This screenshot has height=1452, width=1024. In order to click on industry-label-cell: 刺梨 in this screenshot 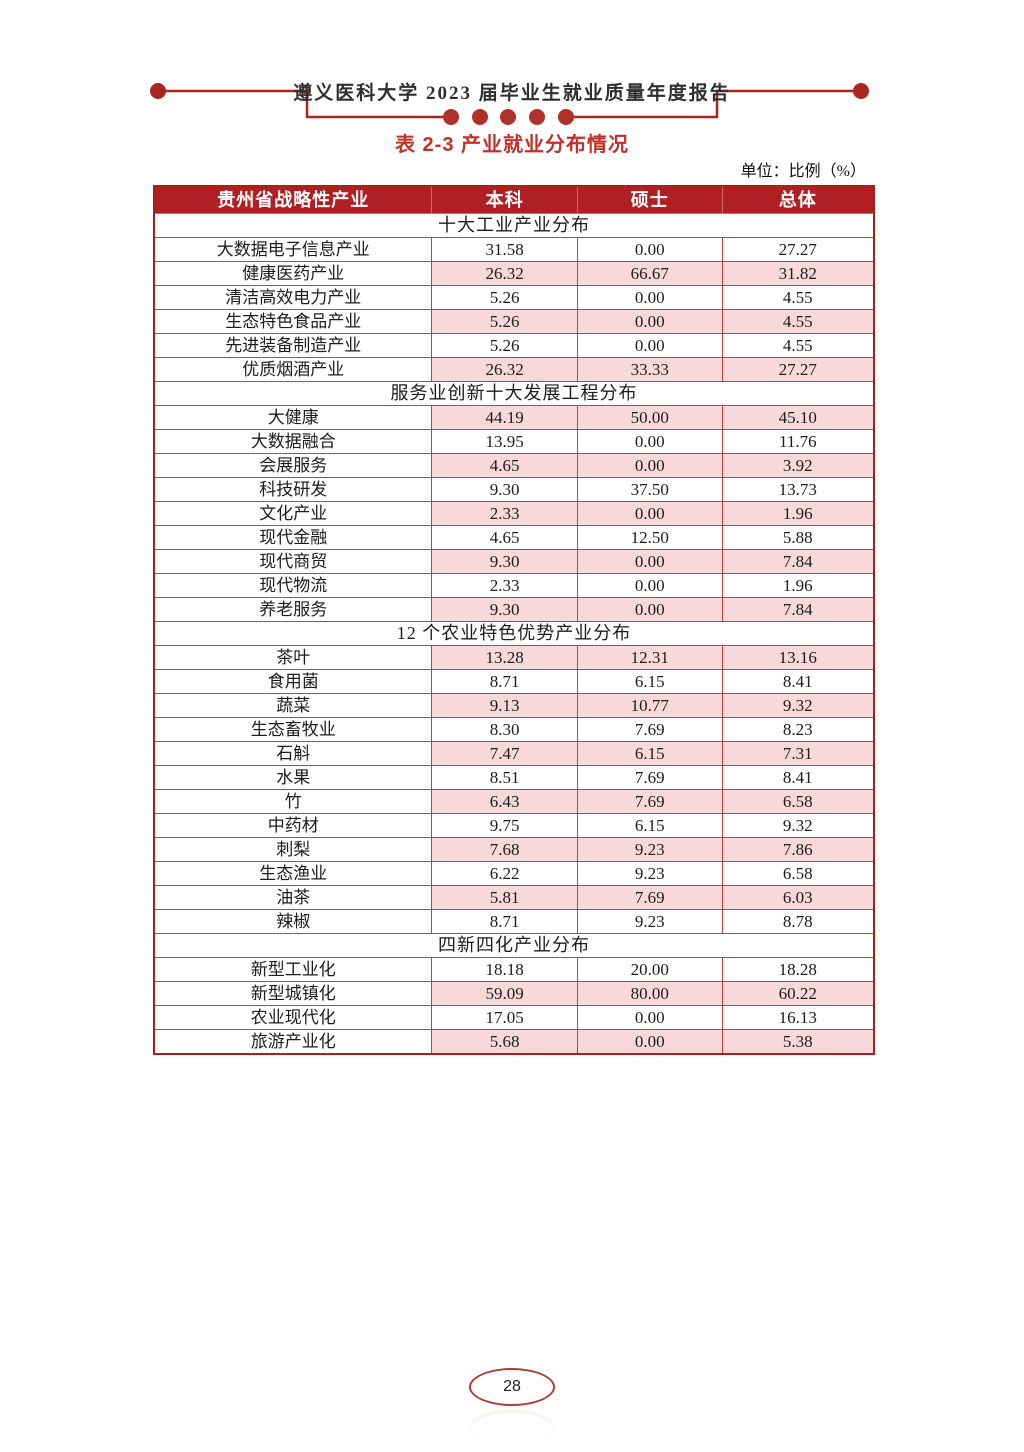, I will do `click(293, 849)`.